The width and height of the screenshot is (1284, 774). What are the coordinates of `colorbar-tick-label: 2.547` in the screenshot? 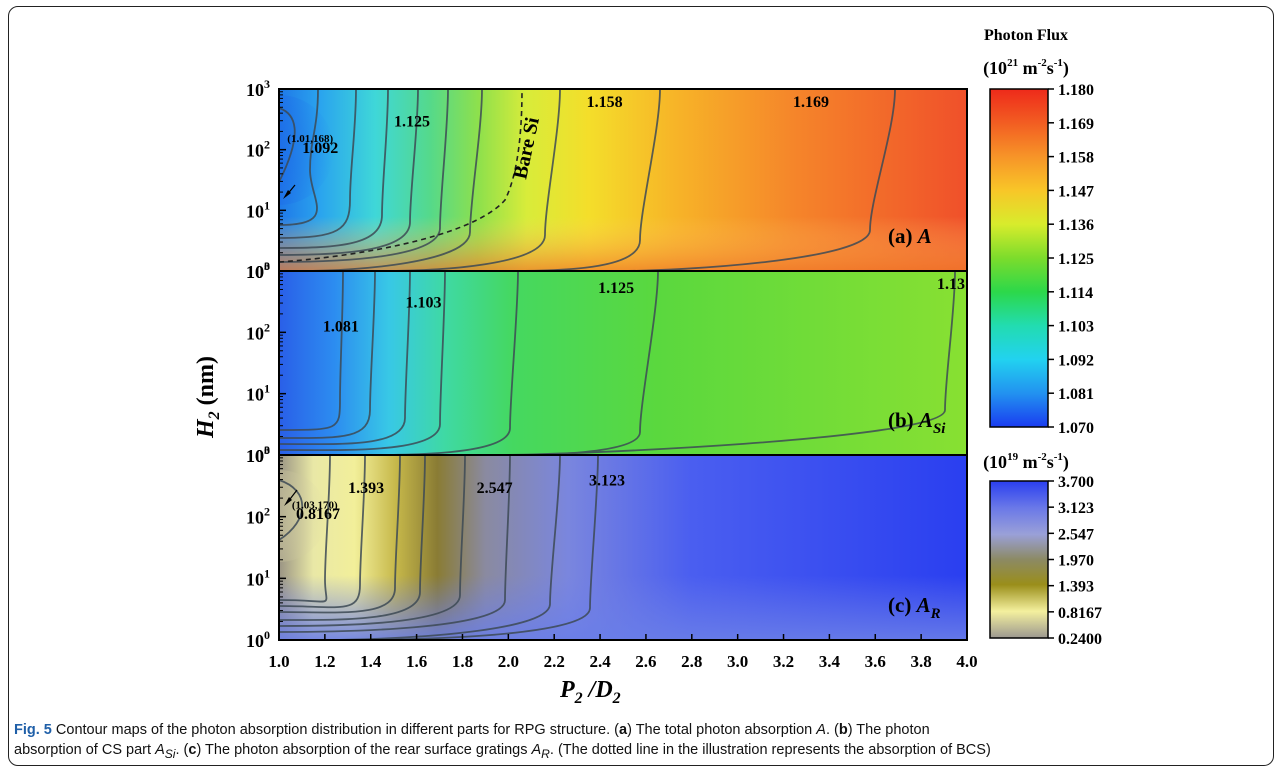 It's located at (1076, 534).